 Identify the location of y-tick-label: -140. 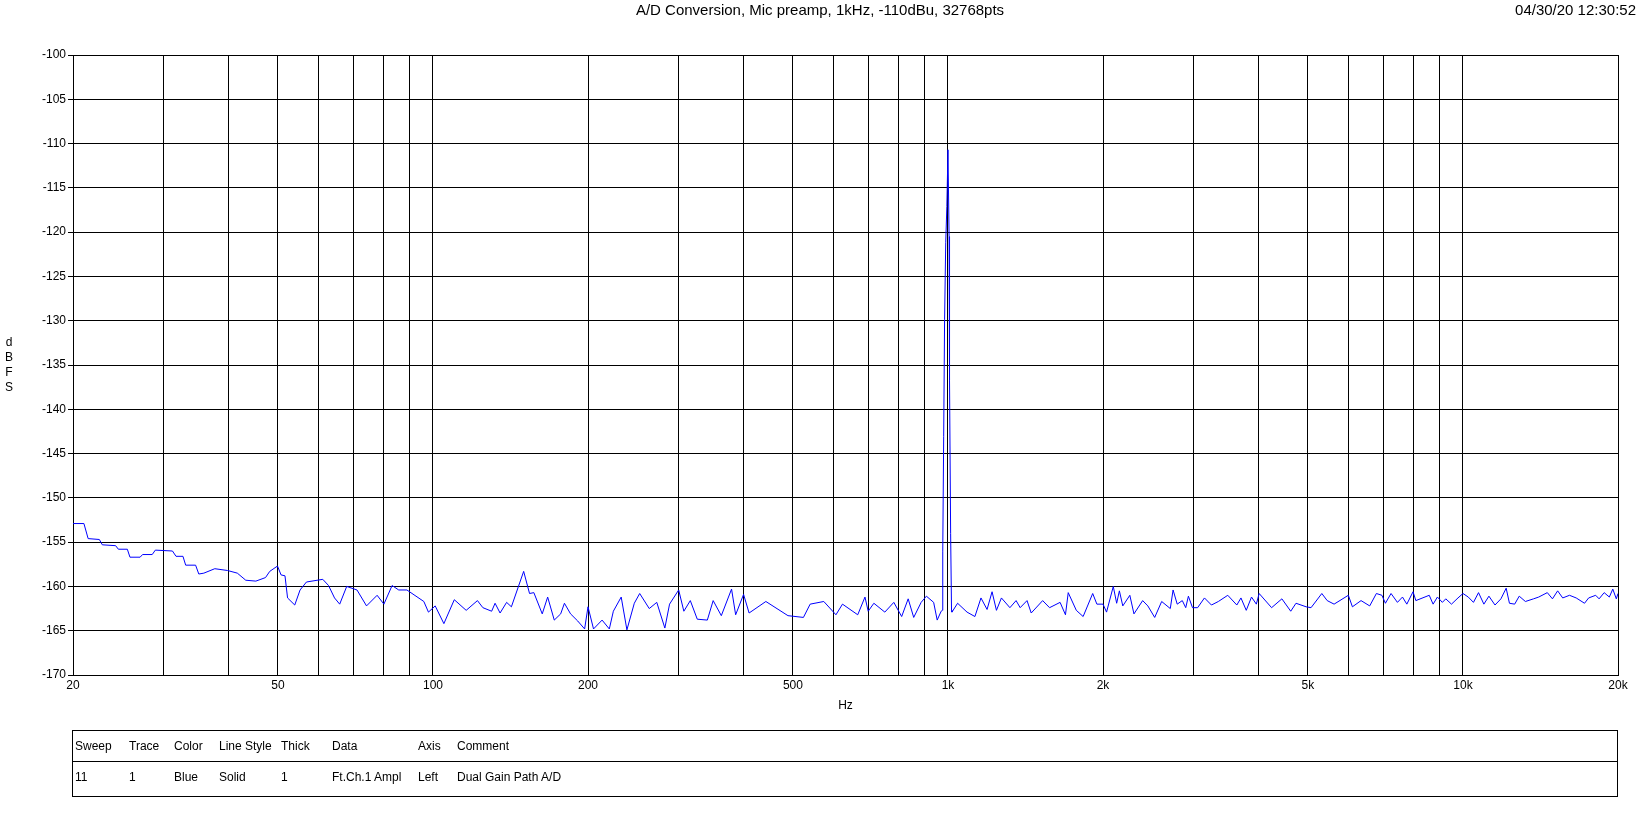
(54, 408).